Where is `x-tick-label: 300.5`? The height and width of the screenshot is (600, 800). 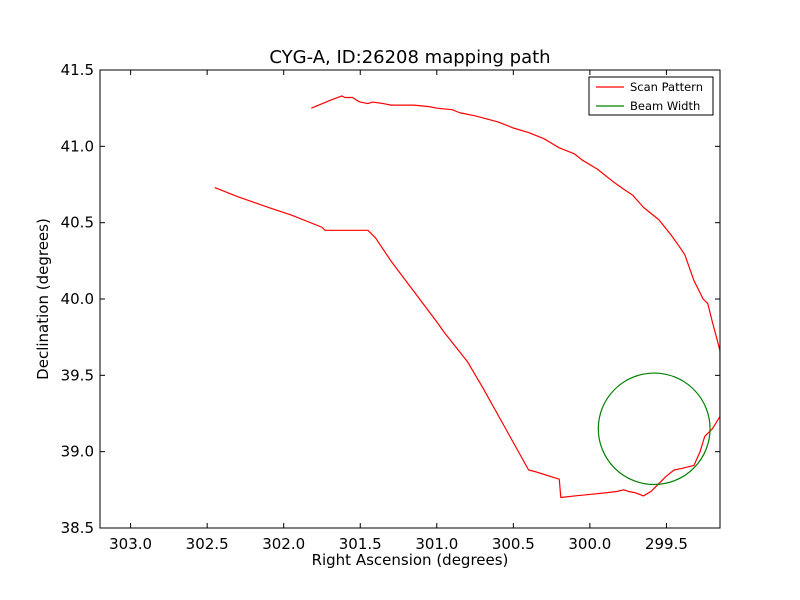
x-tick-label: 300.5 is located at coordinates (513, 544).